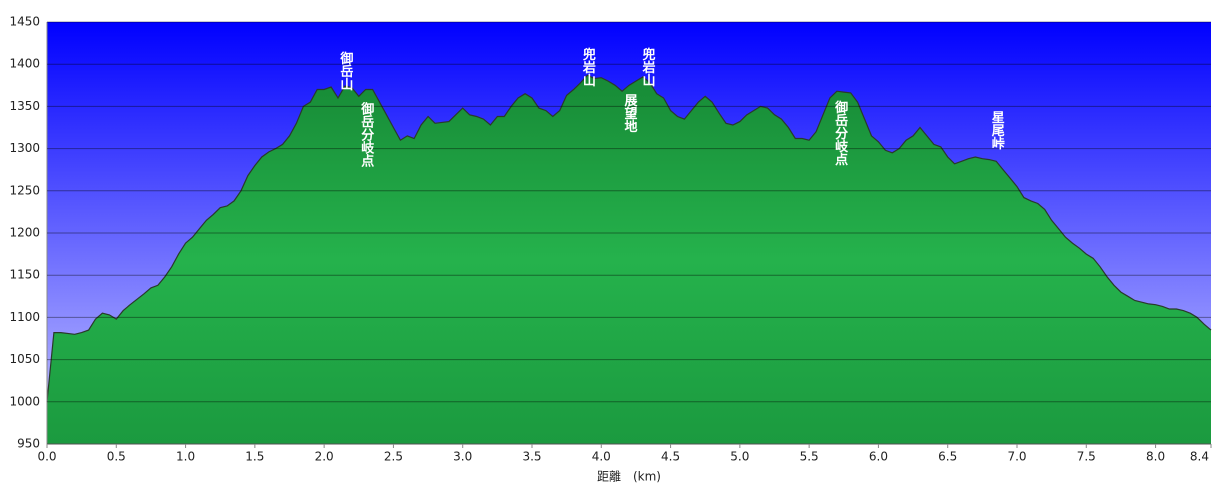 The width and height of the screenshot is (1225, 485). What do you see at coordinates (24, 359) in the screenshot?
I see `y-tick-label: 1050` at bounding box center [24, 359].